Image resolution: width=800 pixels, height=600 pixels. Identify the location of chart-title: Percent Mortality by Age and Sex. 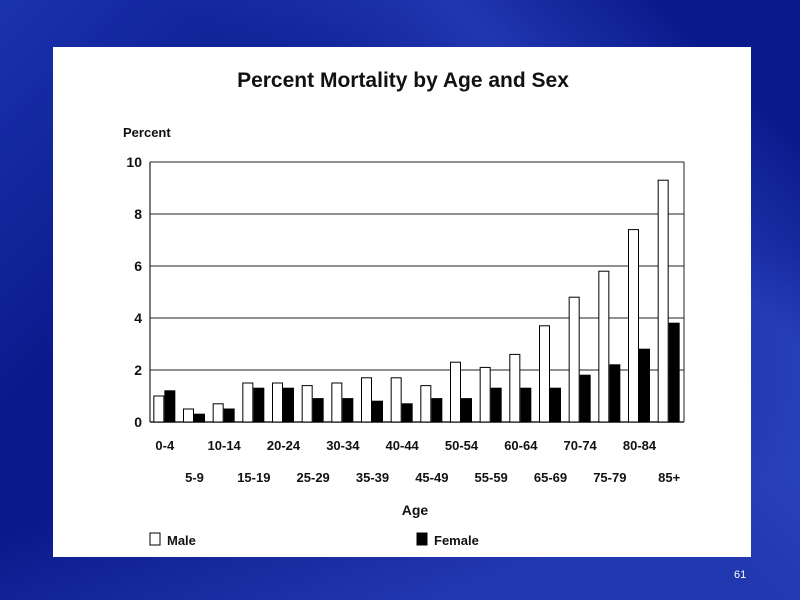
(403, 80).